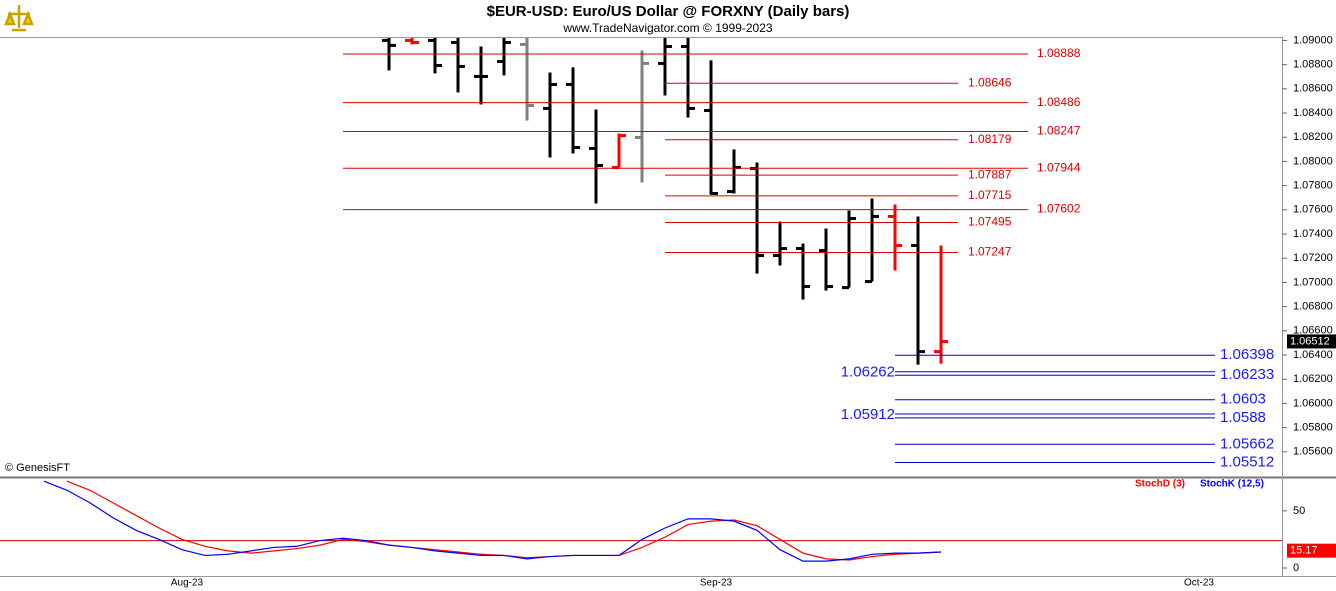 The image size is (1336, 591). I want to click on level-label: 1.07247, so click(990, 252).